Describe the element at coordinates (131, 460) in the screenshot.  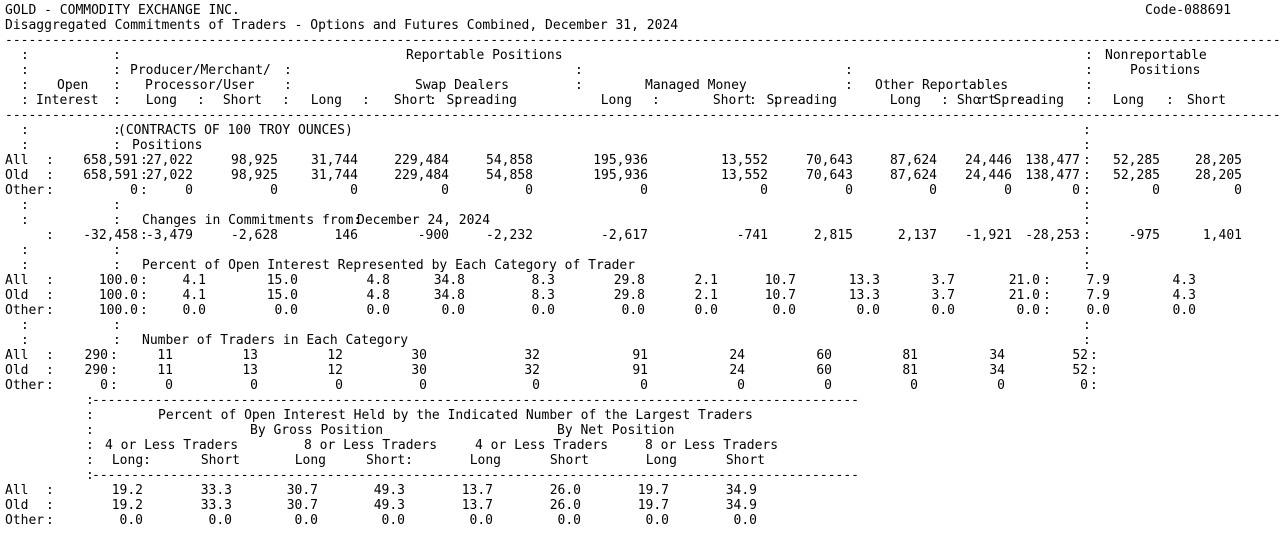
I see `column-header-longshort: Long:` at that location.